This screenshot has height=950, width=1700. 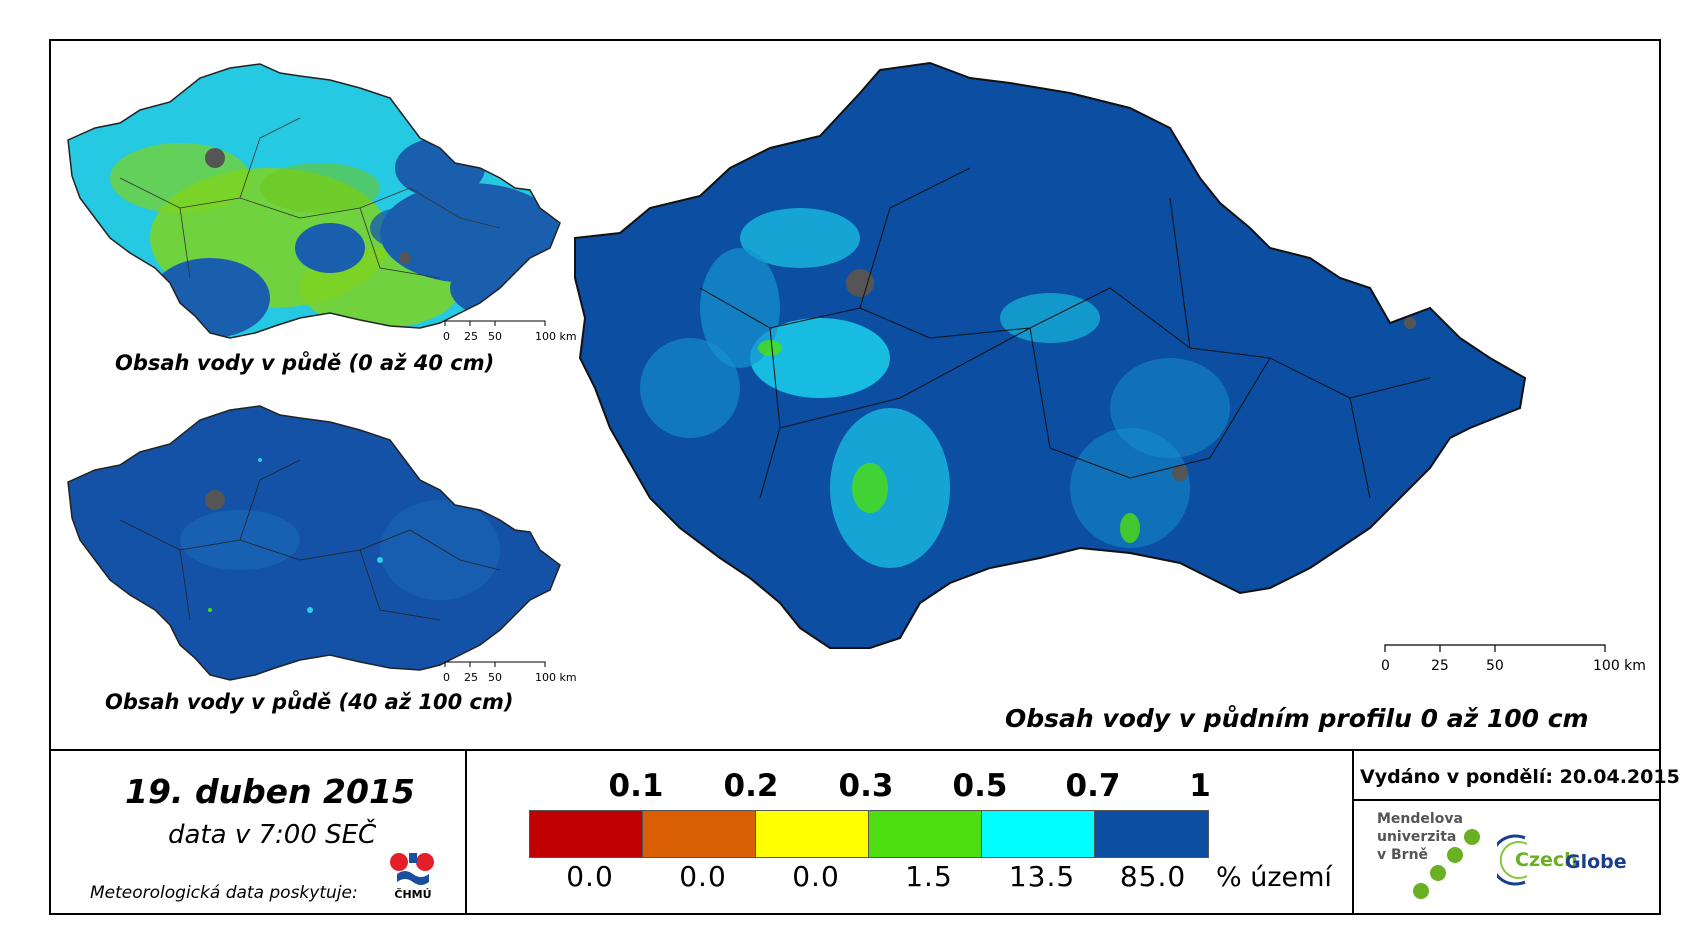 What do you see at coordinates (866, 786) in the screenshot?
I see `legend-class-upper: 0.3` at bounding box center [866, 786].